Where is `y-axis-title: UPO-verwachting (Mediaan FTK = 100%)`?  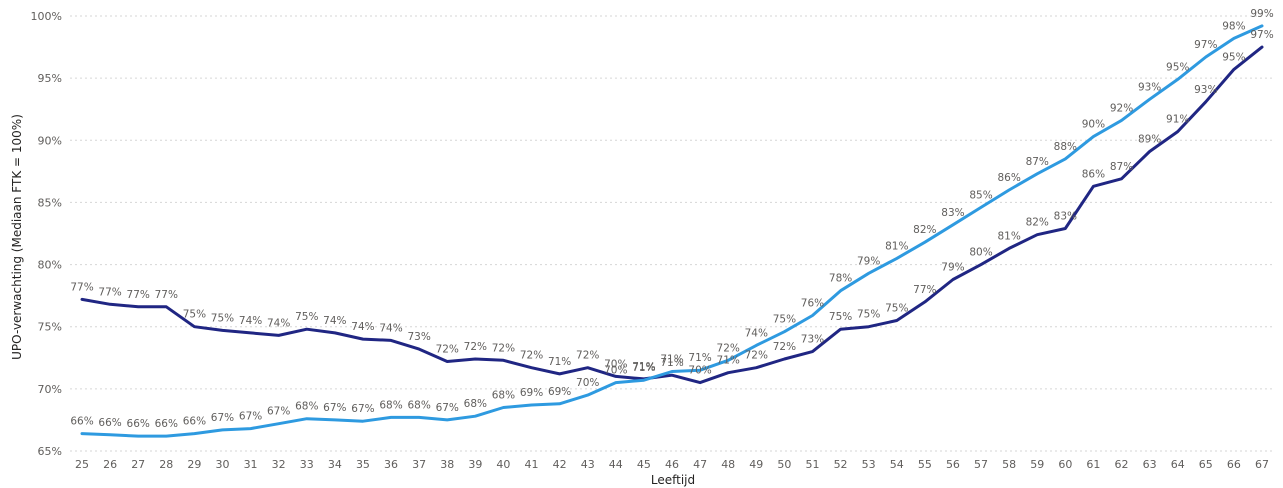
y-axis-title: UPO-verwachting (Mediaan FTK = 100%) is located at coordinates (17, 237).